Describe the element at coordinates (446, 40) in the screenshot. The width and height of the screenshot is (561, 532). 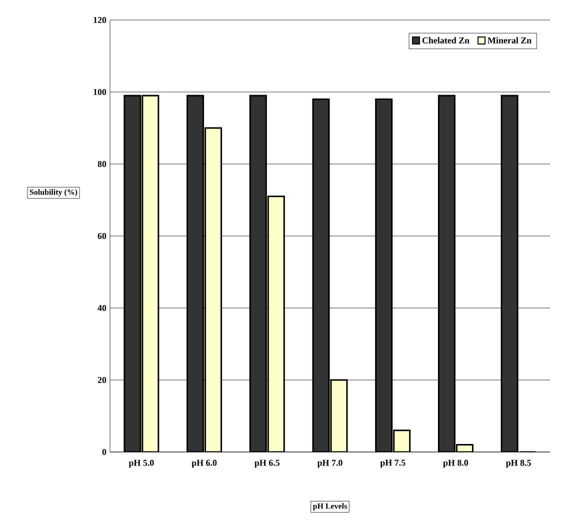
I see `legend-label: Chelated Zn` at that location.